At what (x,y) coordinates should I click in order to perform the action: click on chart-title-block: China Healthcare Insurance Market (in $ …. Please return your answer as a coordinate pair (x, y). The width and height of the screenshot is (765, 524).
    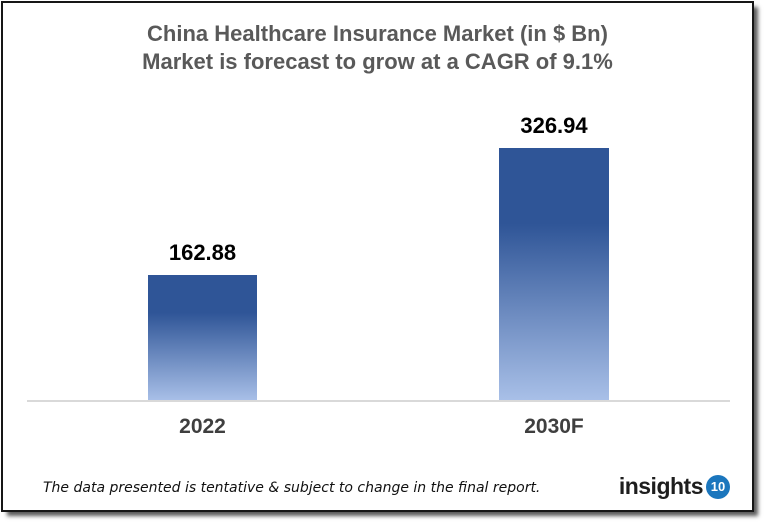
    Looking at the image, I should click on (377, 48).